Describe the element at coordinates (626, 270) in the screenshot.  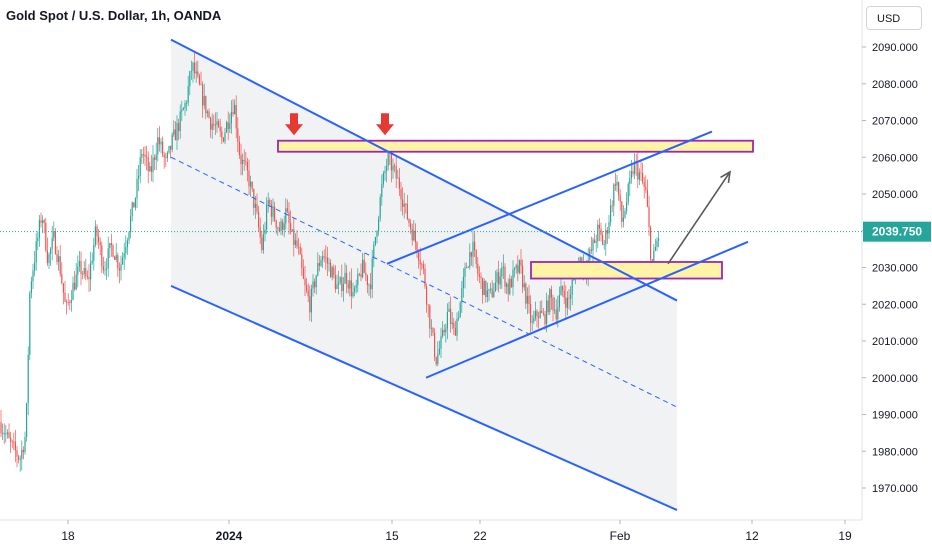
I see `support-zone` at that location.